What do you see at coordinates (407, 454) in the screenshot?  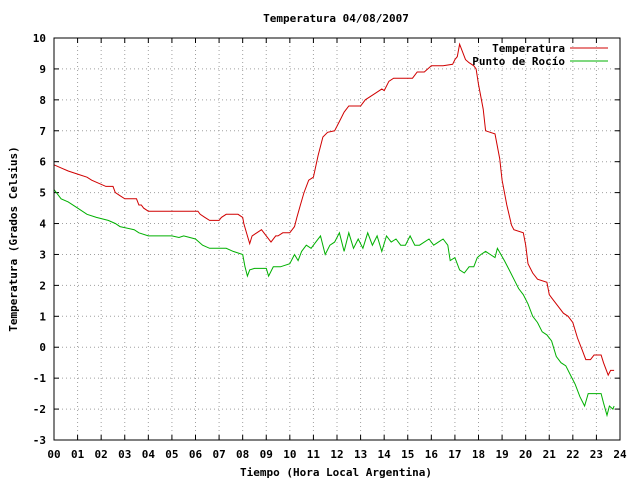 I see `x-tick-label: 15` at bounding box center [407, 454].